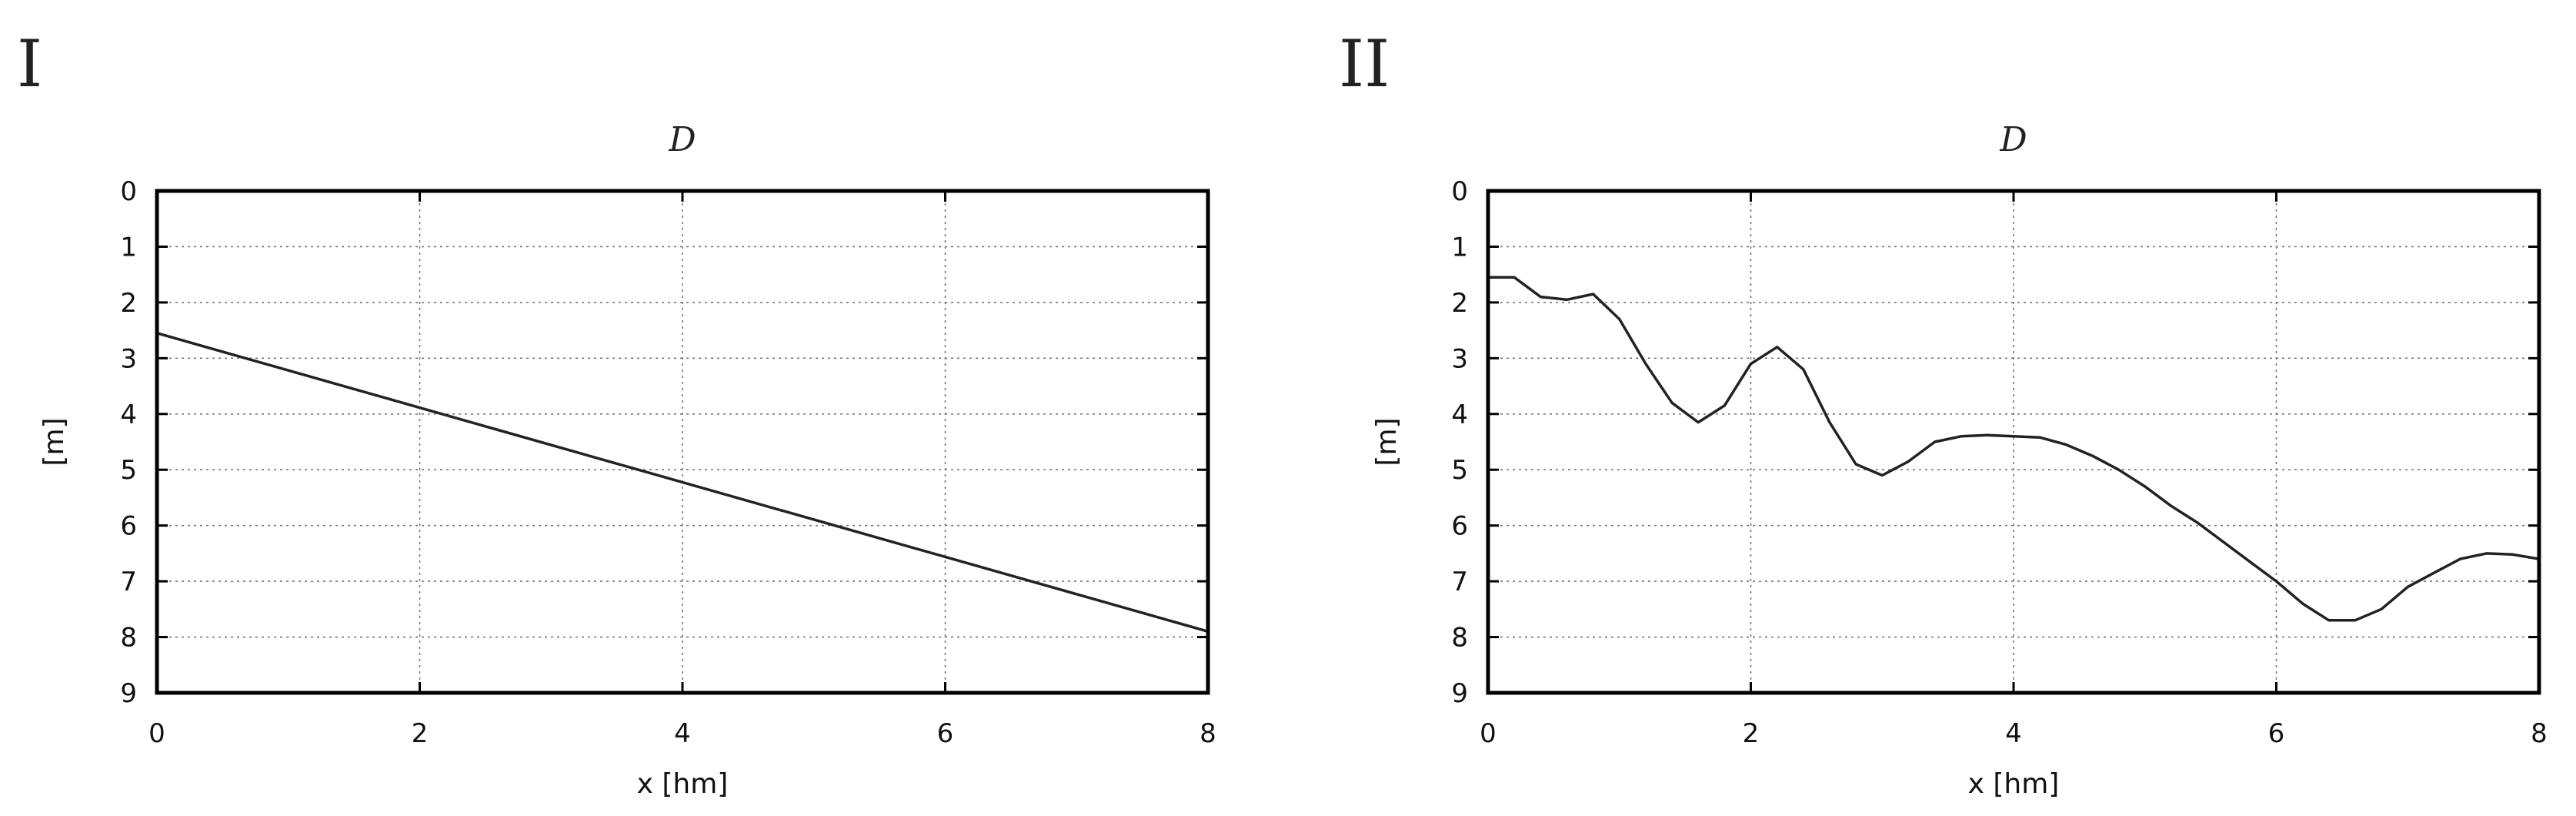 This screenshot has width=2576, height=816. I want to click on panel-label: II, so click(1365, 64).